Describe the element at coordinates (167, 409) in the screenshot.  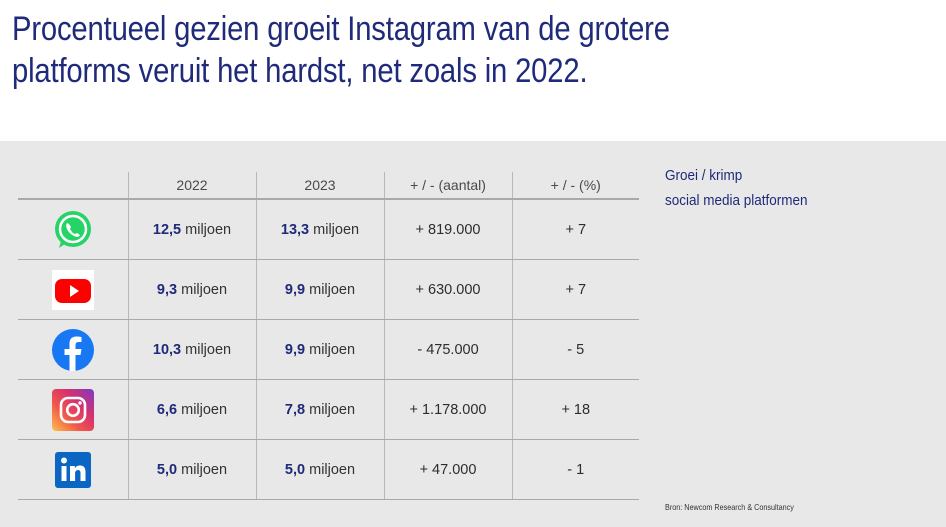
I see `value-2022: 6,6` at that location.